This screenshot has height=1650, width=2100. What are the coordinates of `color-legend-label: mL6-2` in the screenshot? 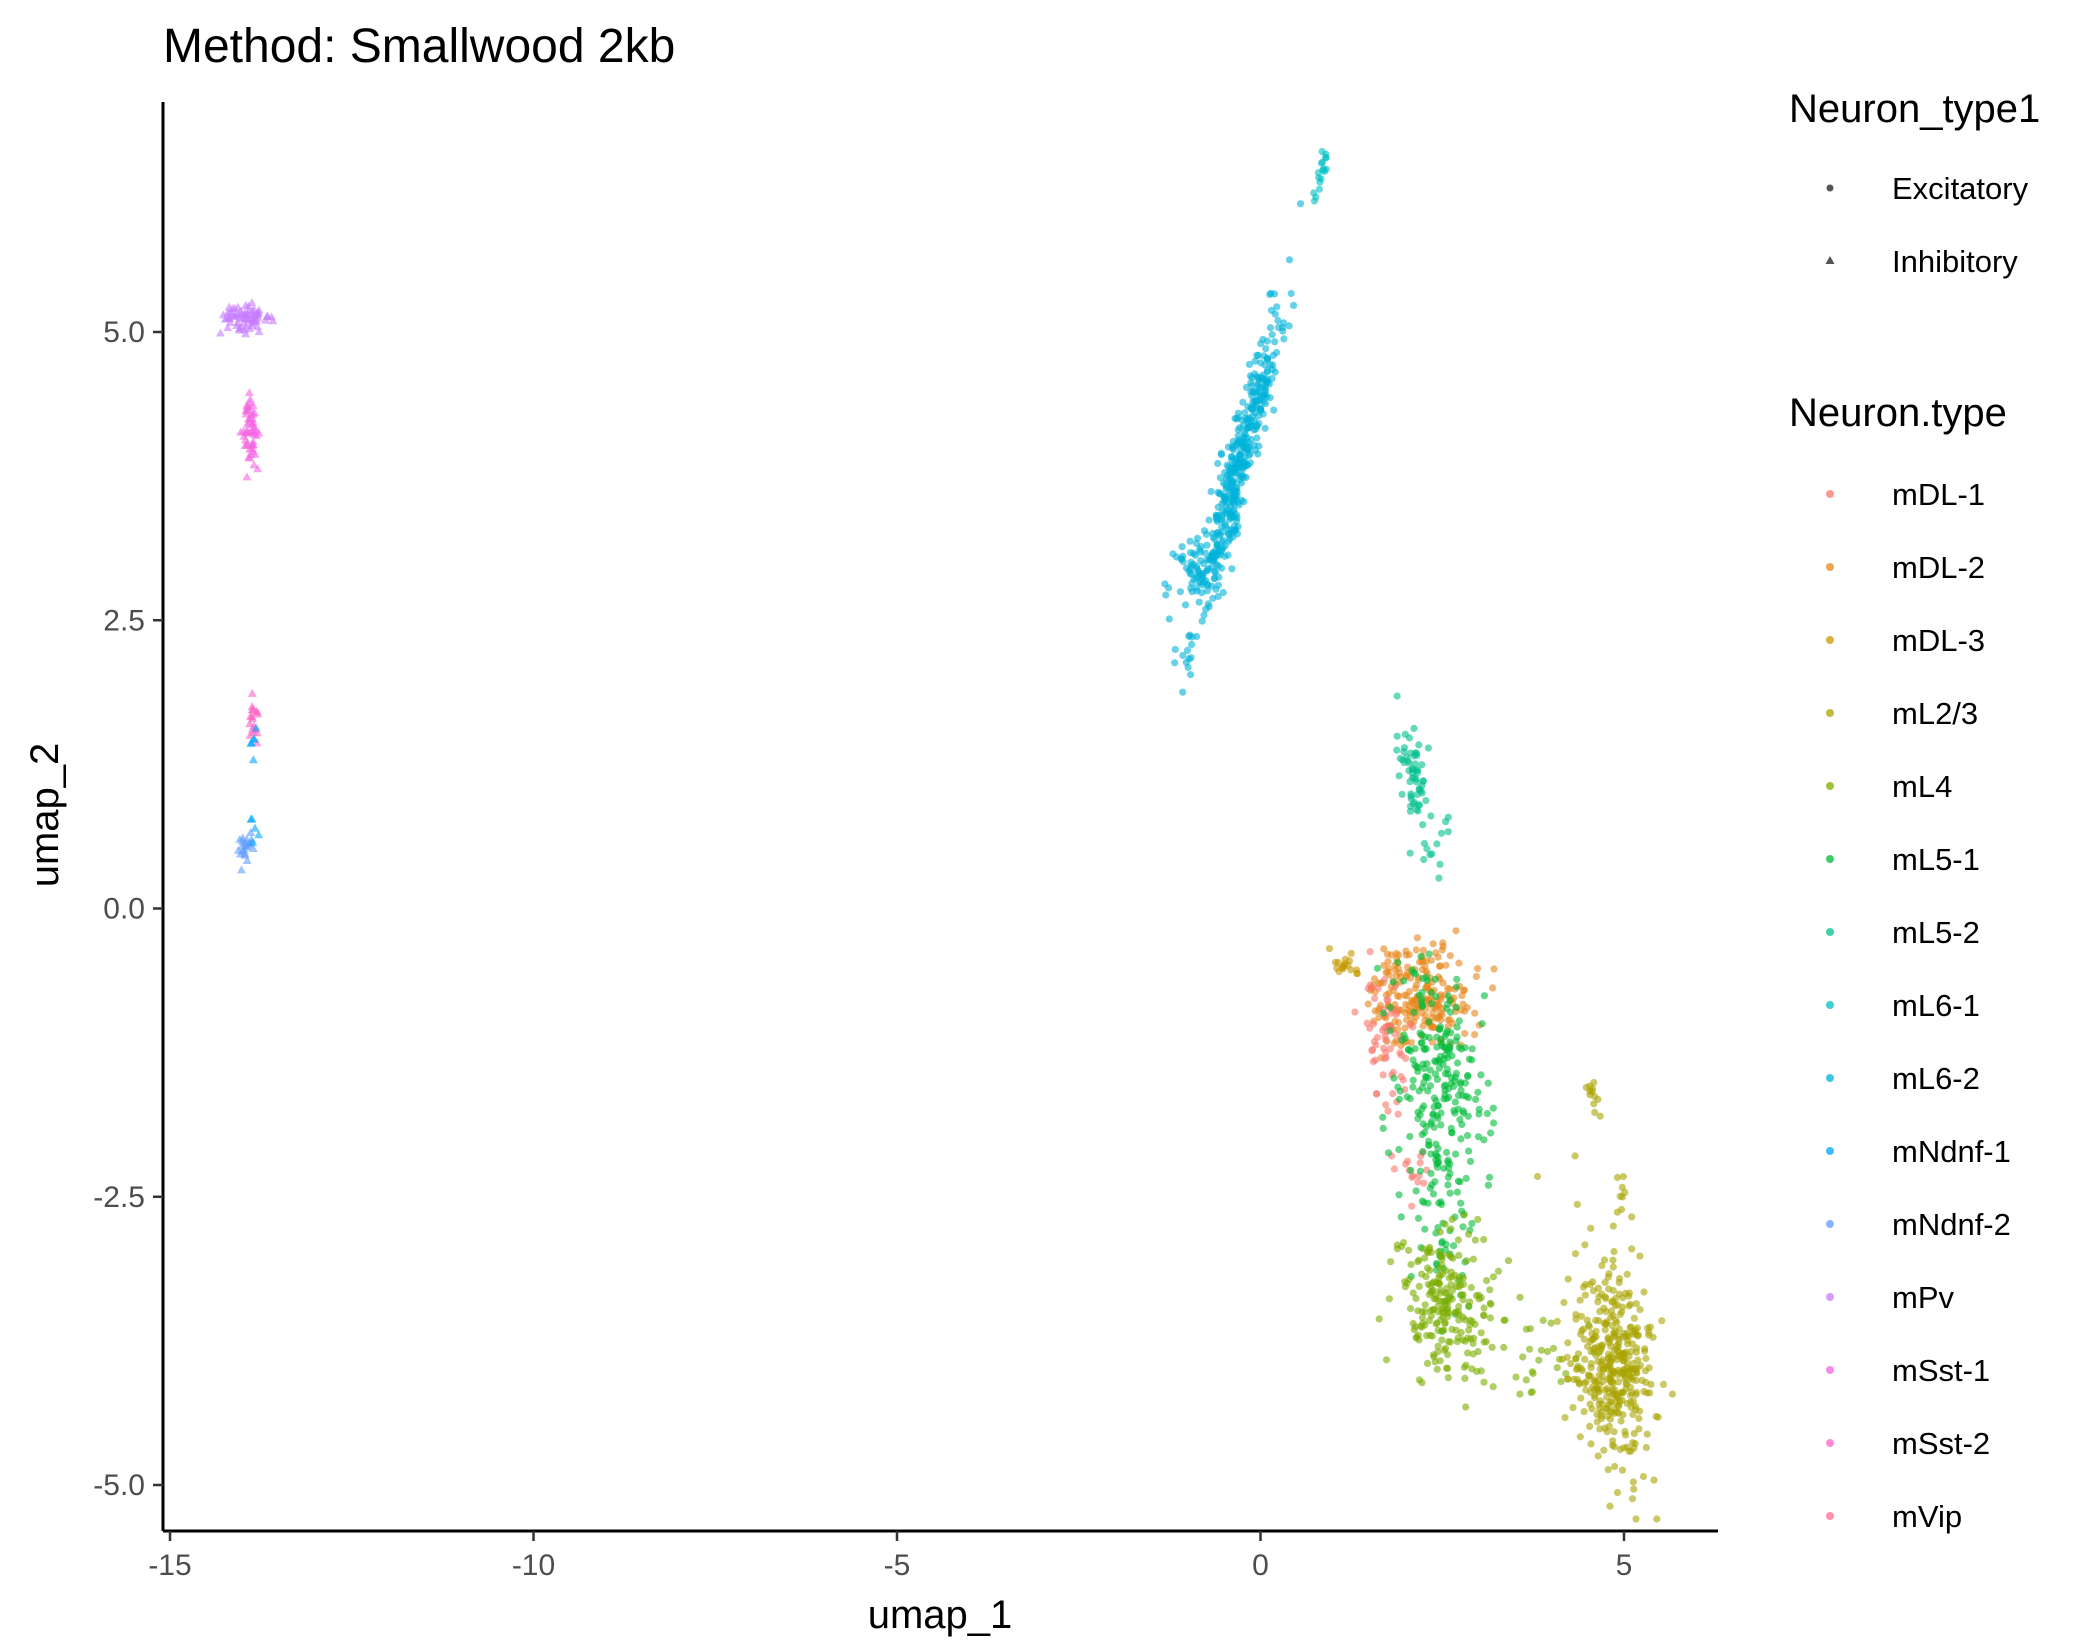 It's located at (1936, 1078).